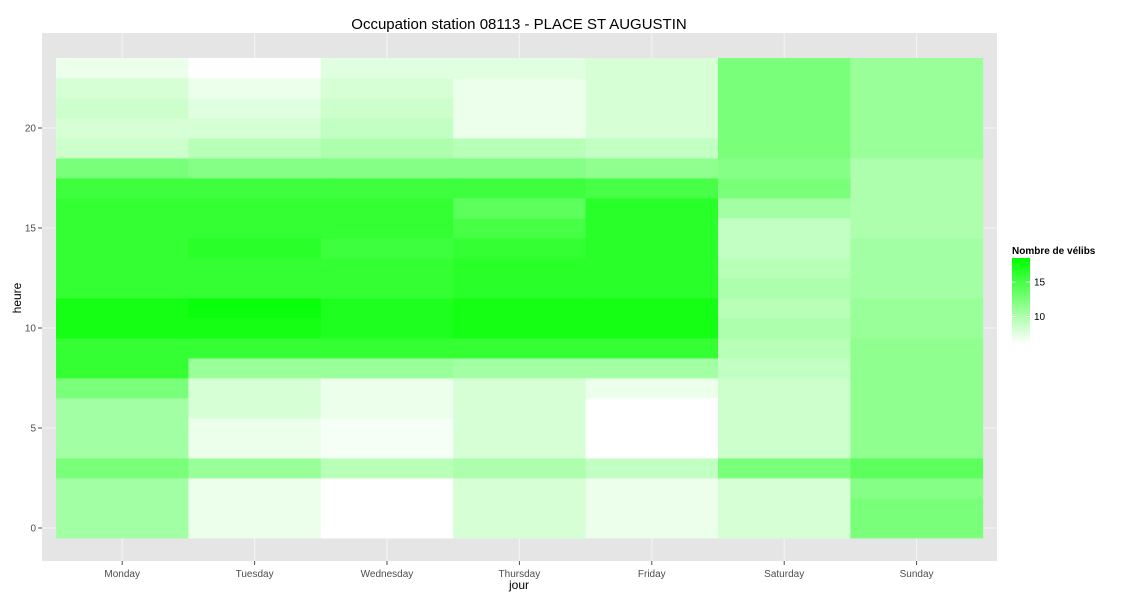  I want to click on x-tick-label: Sunday, so click(917, 574).